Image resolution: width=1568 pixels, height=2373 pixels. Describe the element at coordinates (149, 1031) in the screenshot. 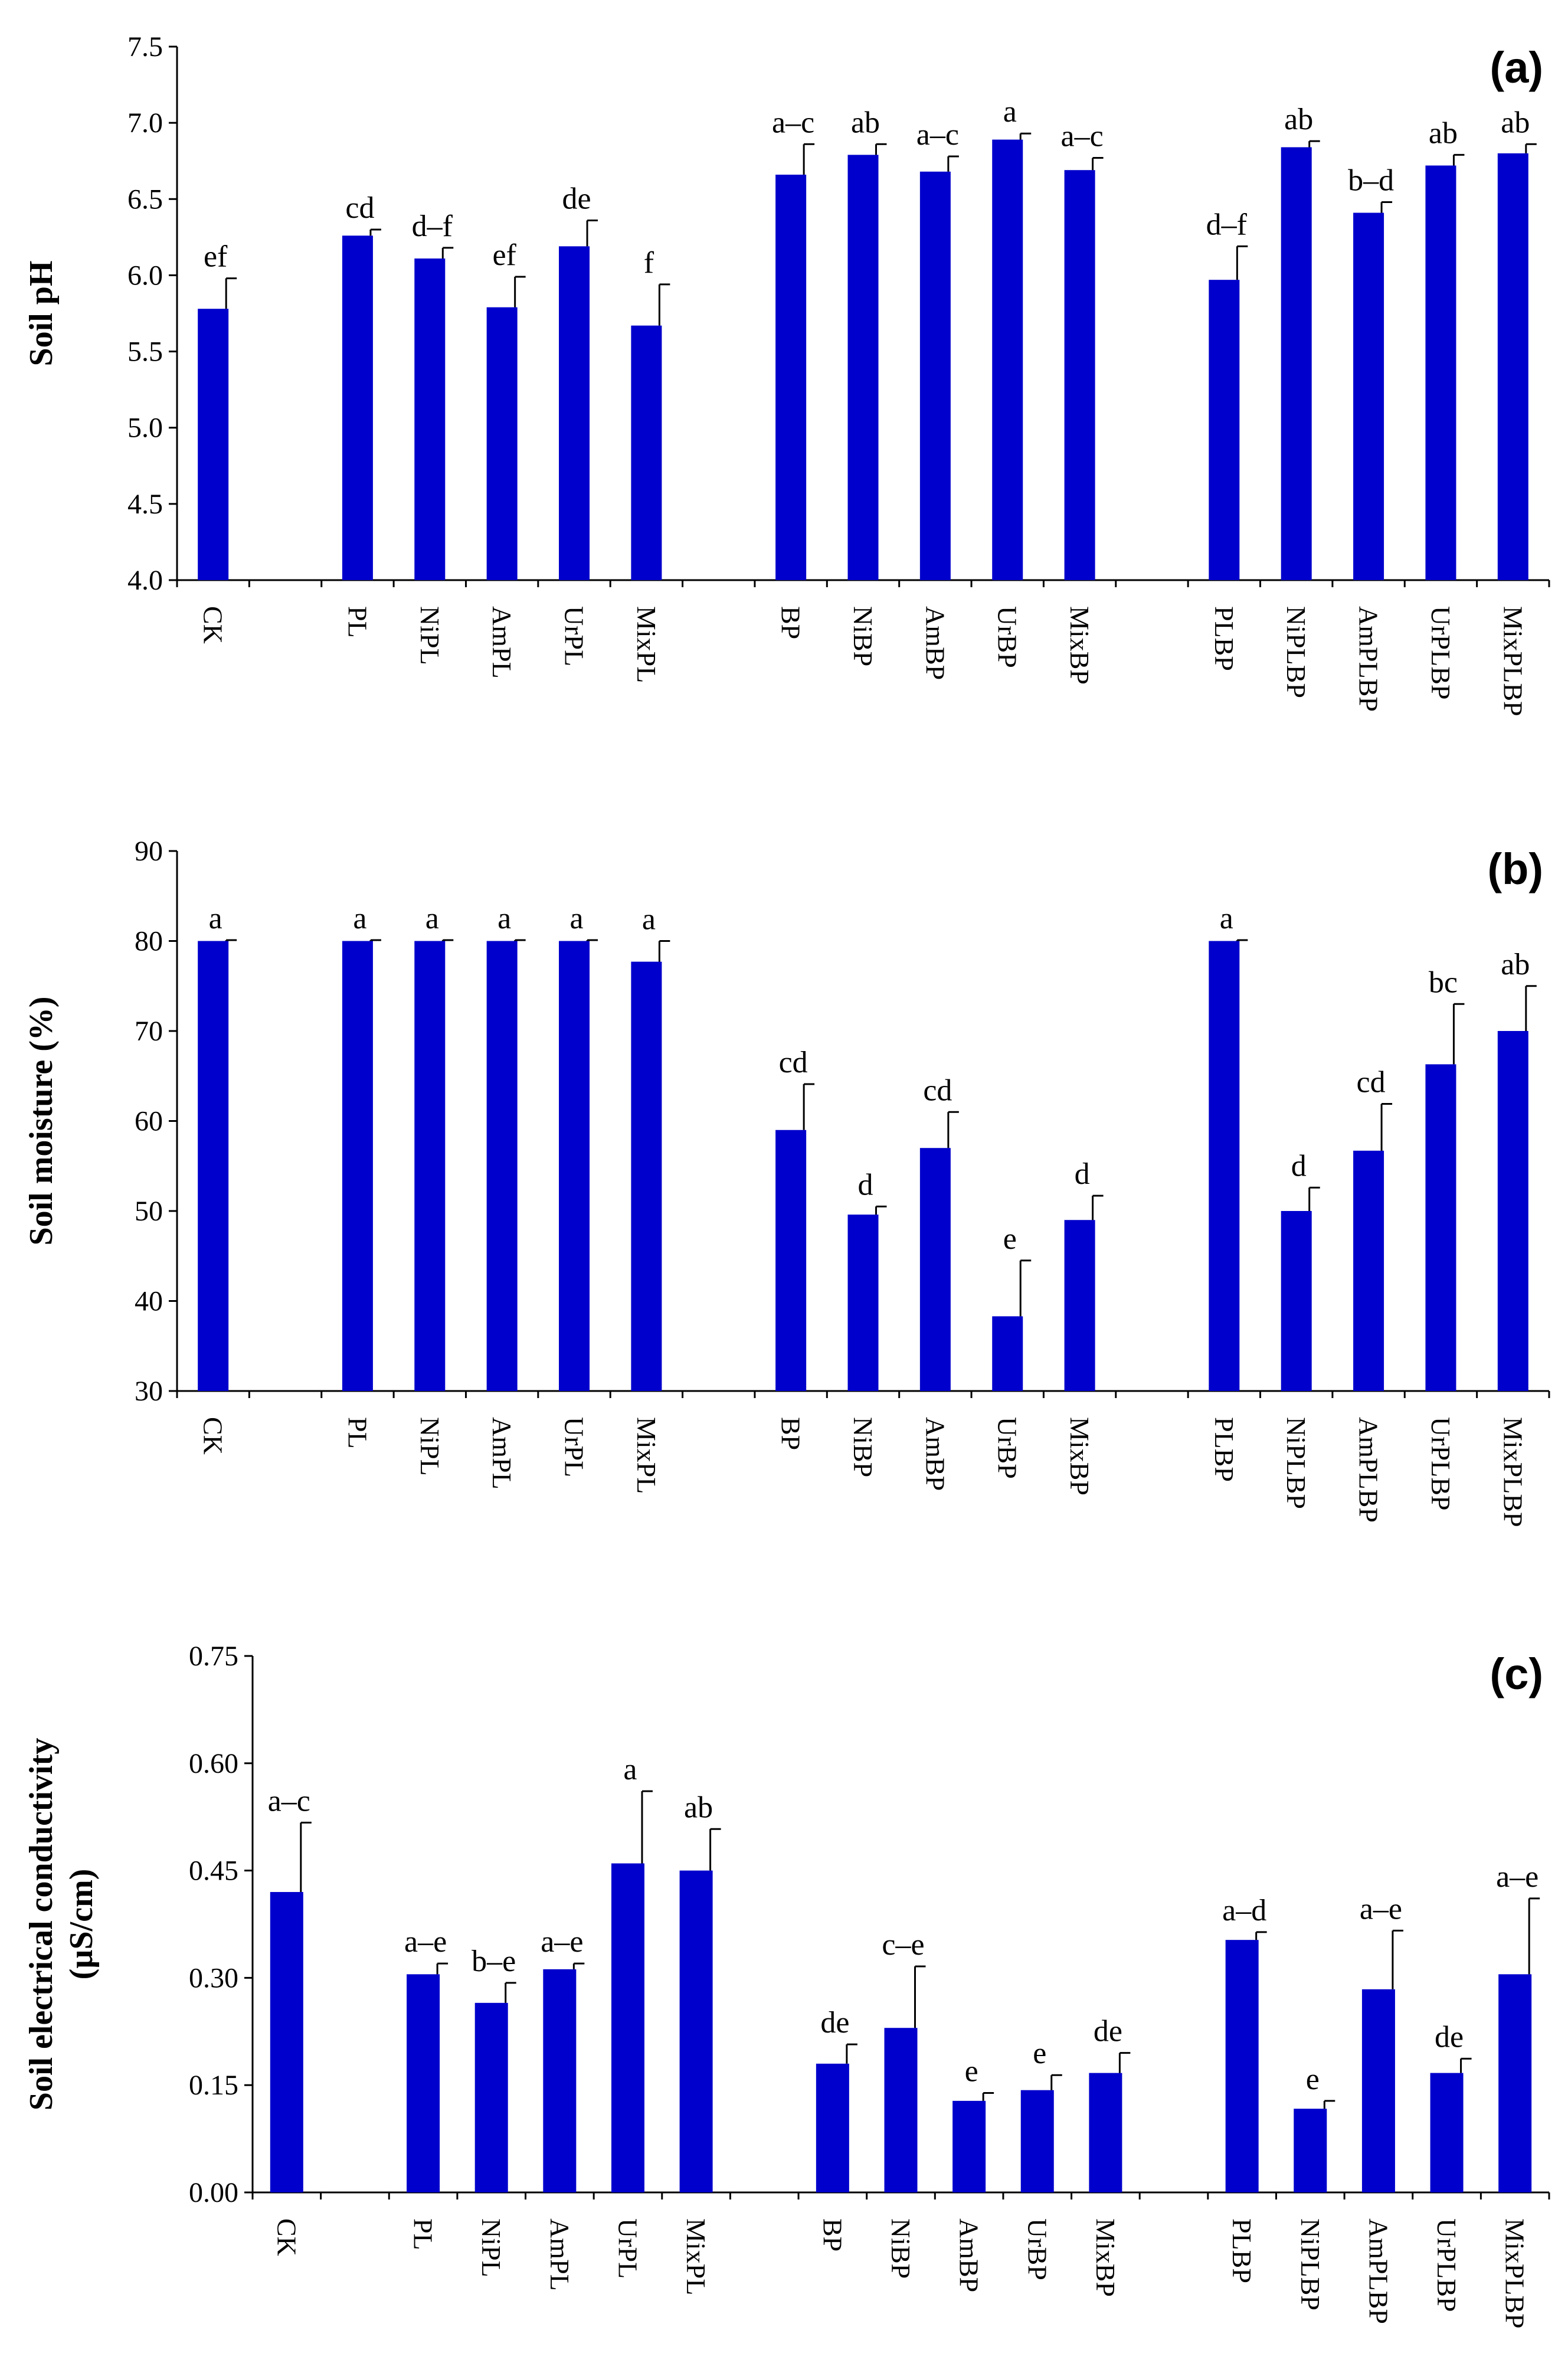

I see `y-tick-label: 70` at that location.